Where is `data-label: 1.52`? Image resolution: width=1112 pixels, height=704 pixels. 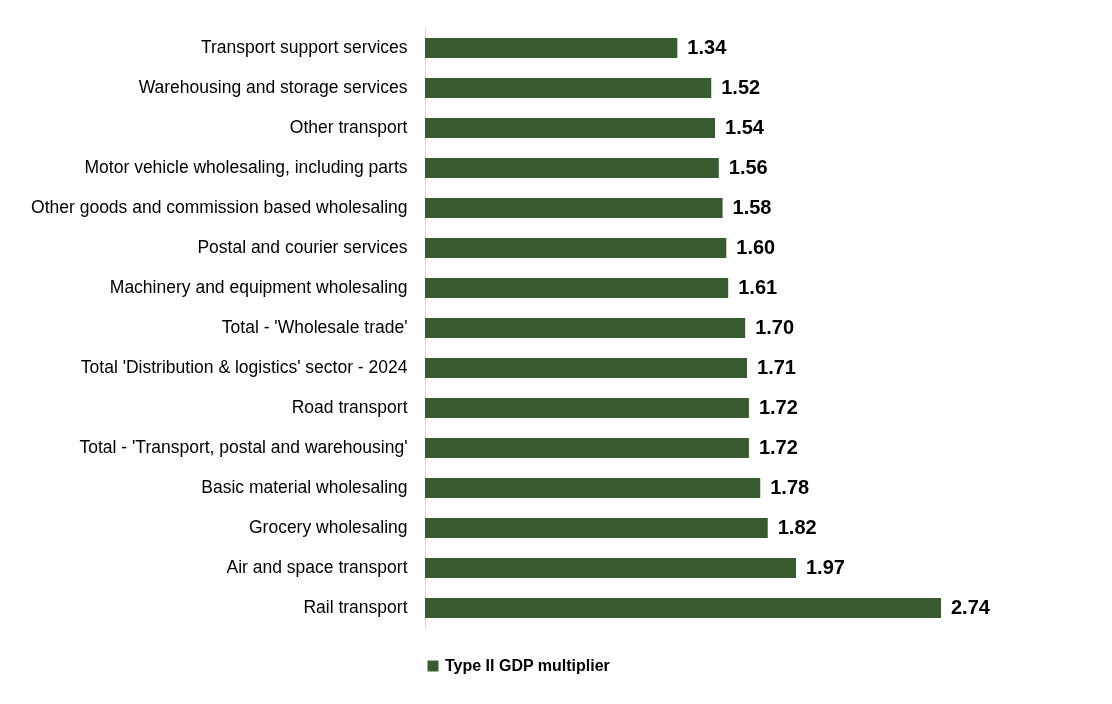
data-label: 1.52 is located at coordinates (741, 87).